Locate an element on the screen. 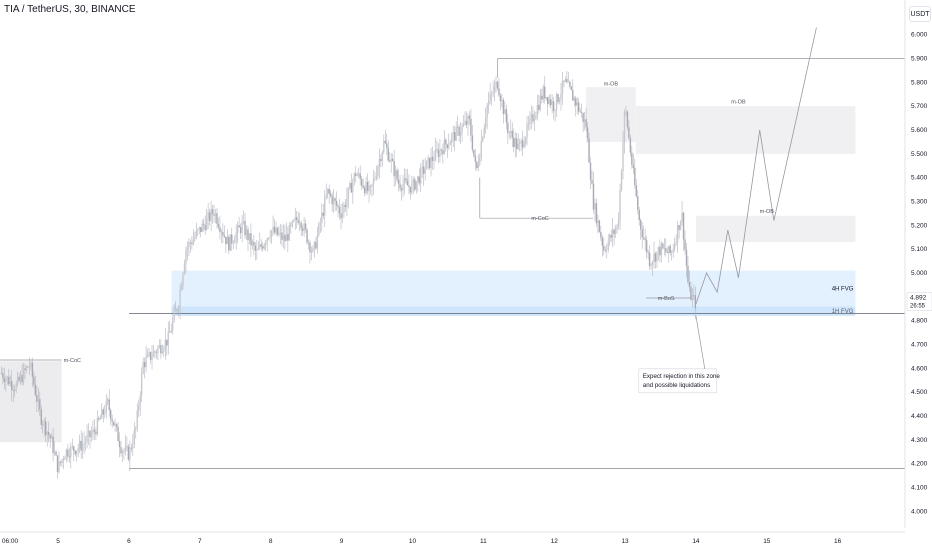 Image resolution: width=932 pixels, height=550 pixels. pattern-label: m-OB is located at coordinates (611, 85).